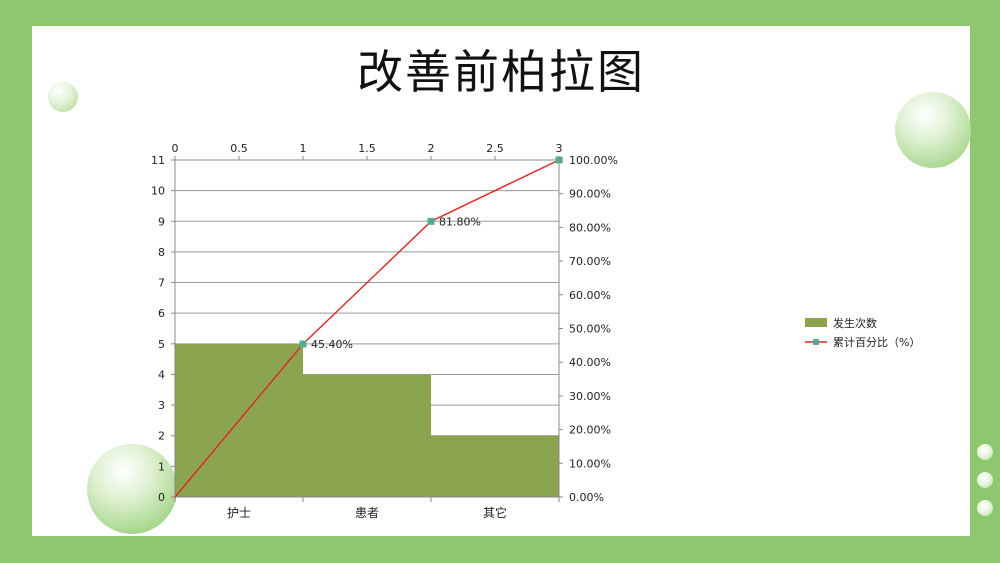 This screenshot has width=1000, height=563. What do you see at coordinates (590, 396) in the screenshot?
I see `y-right-tick-label: 30.00%` at bounding box center [590, 396].